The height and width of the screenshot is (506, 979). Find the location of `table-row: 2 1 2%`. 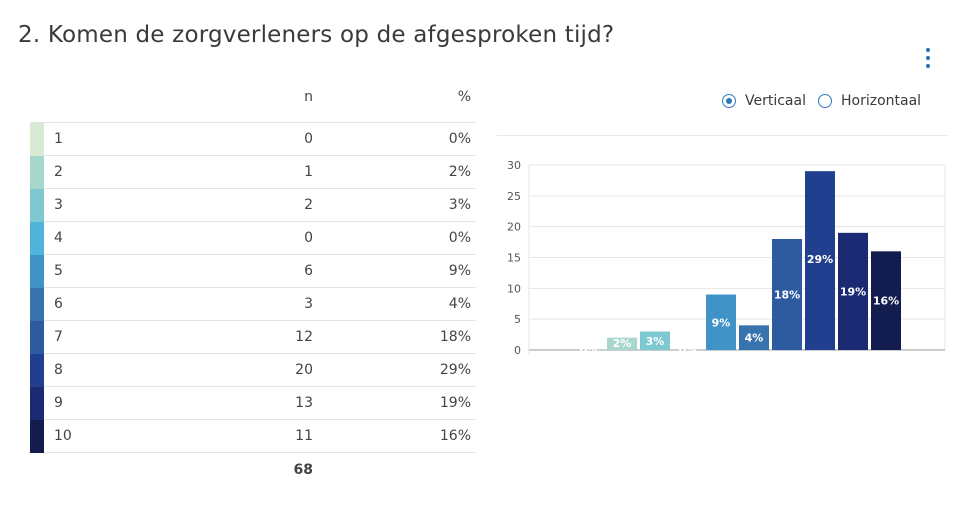

table-row: 2 1 2% is located at coordinates (253, 172).